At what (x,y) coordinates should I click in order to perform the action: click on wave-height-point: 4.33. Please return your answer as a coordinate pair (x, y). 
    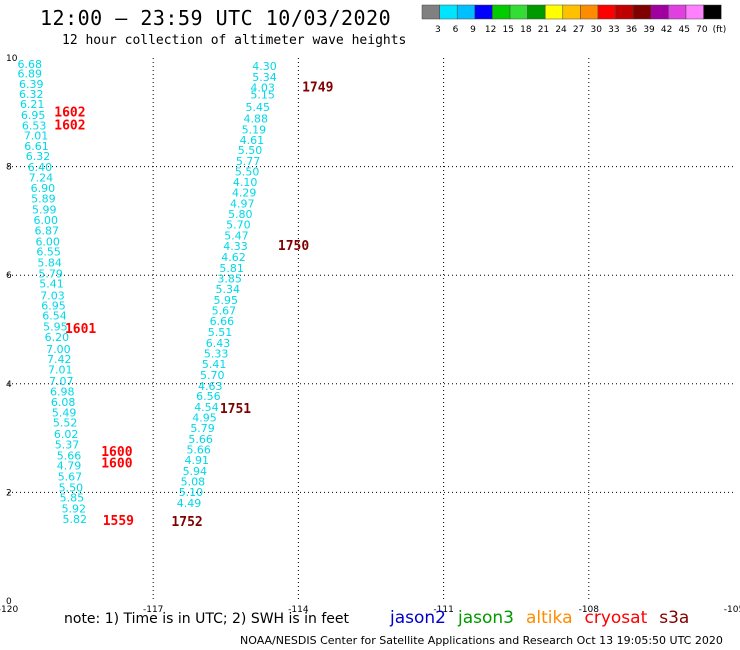
    Looking at the image, I should click on (235, 246).